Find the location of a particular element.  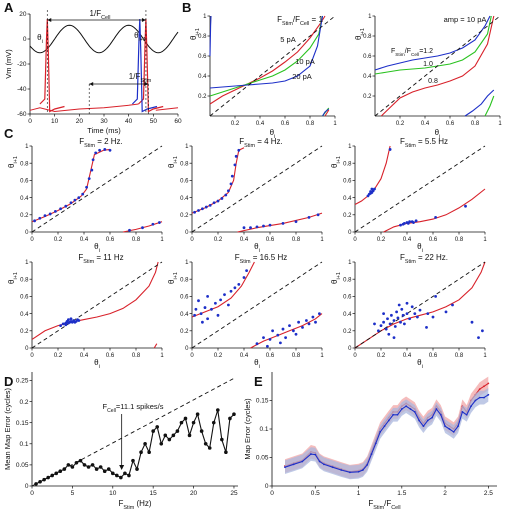

x-tick-label: 5 is located at coordinates (73, 493).